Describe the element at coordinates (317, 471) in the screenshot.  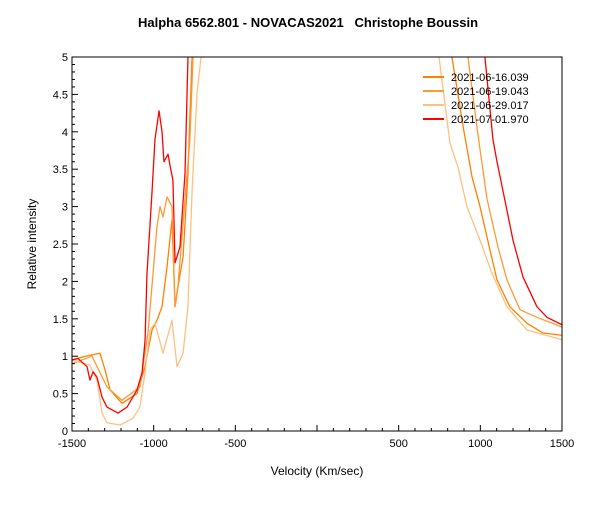
I see `x-axis-label: Velocity (Km/sec)` at that location.